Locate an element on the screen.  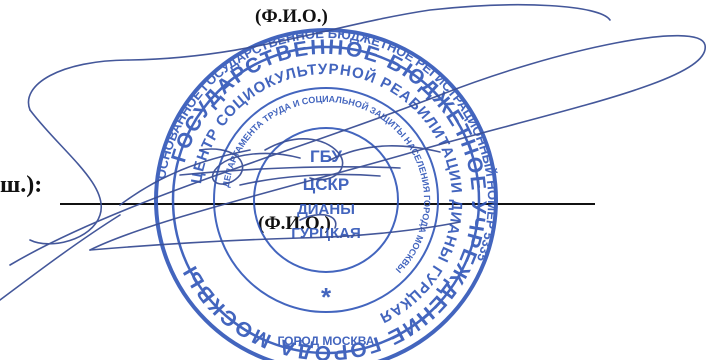
seal-center-line-2: ЦСКР is located at coordinates (326, 184).